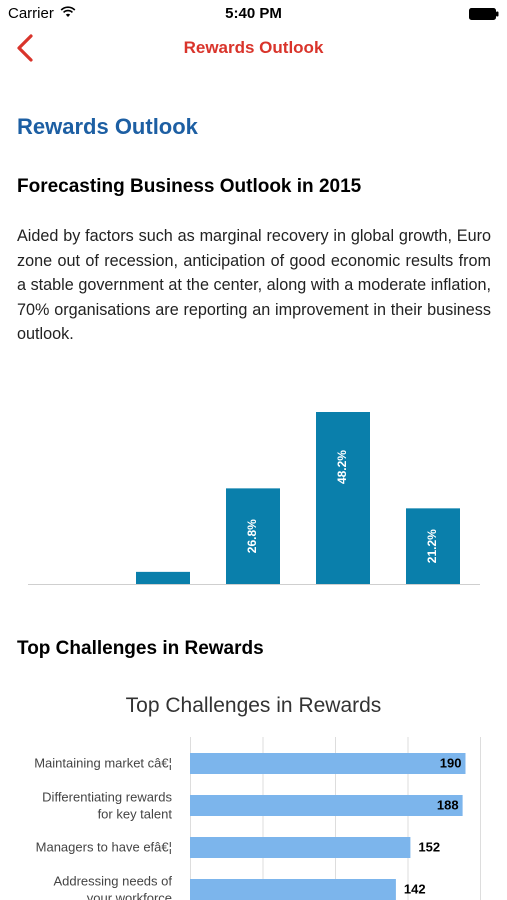  I want to click on wifi-icon, so click(68, 11).